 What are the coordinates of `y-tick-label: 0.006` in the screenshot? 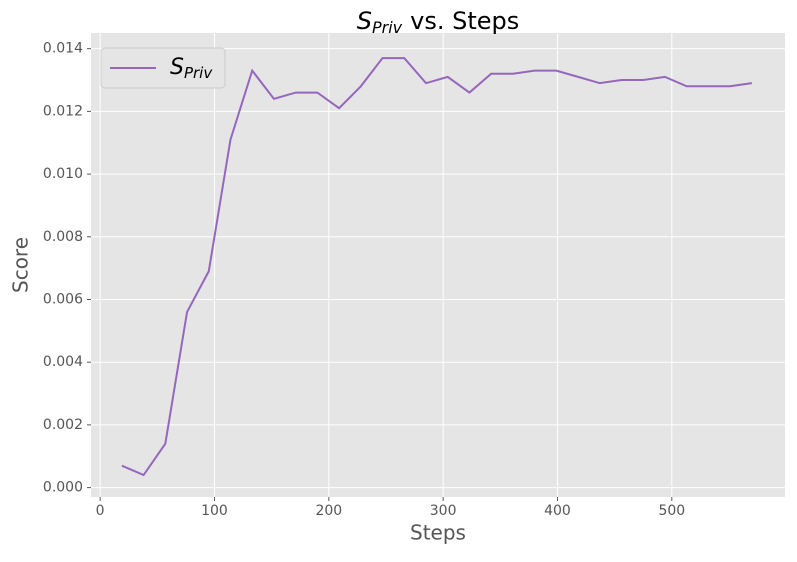 It's located at (63, 299).